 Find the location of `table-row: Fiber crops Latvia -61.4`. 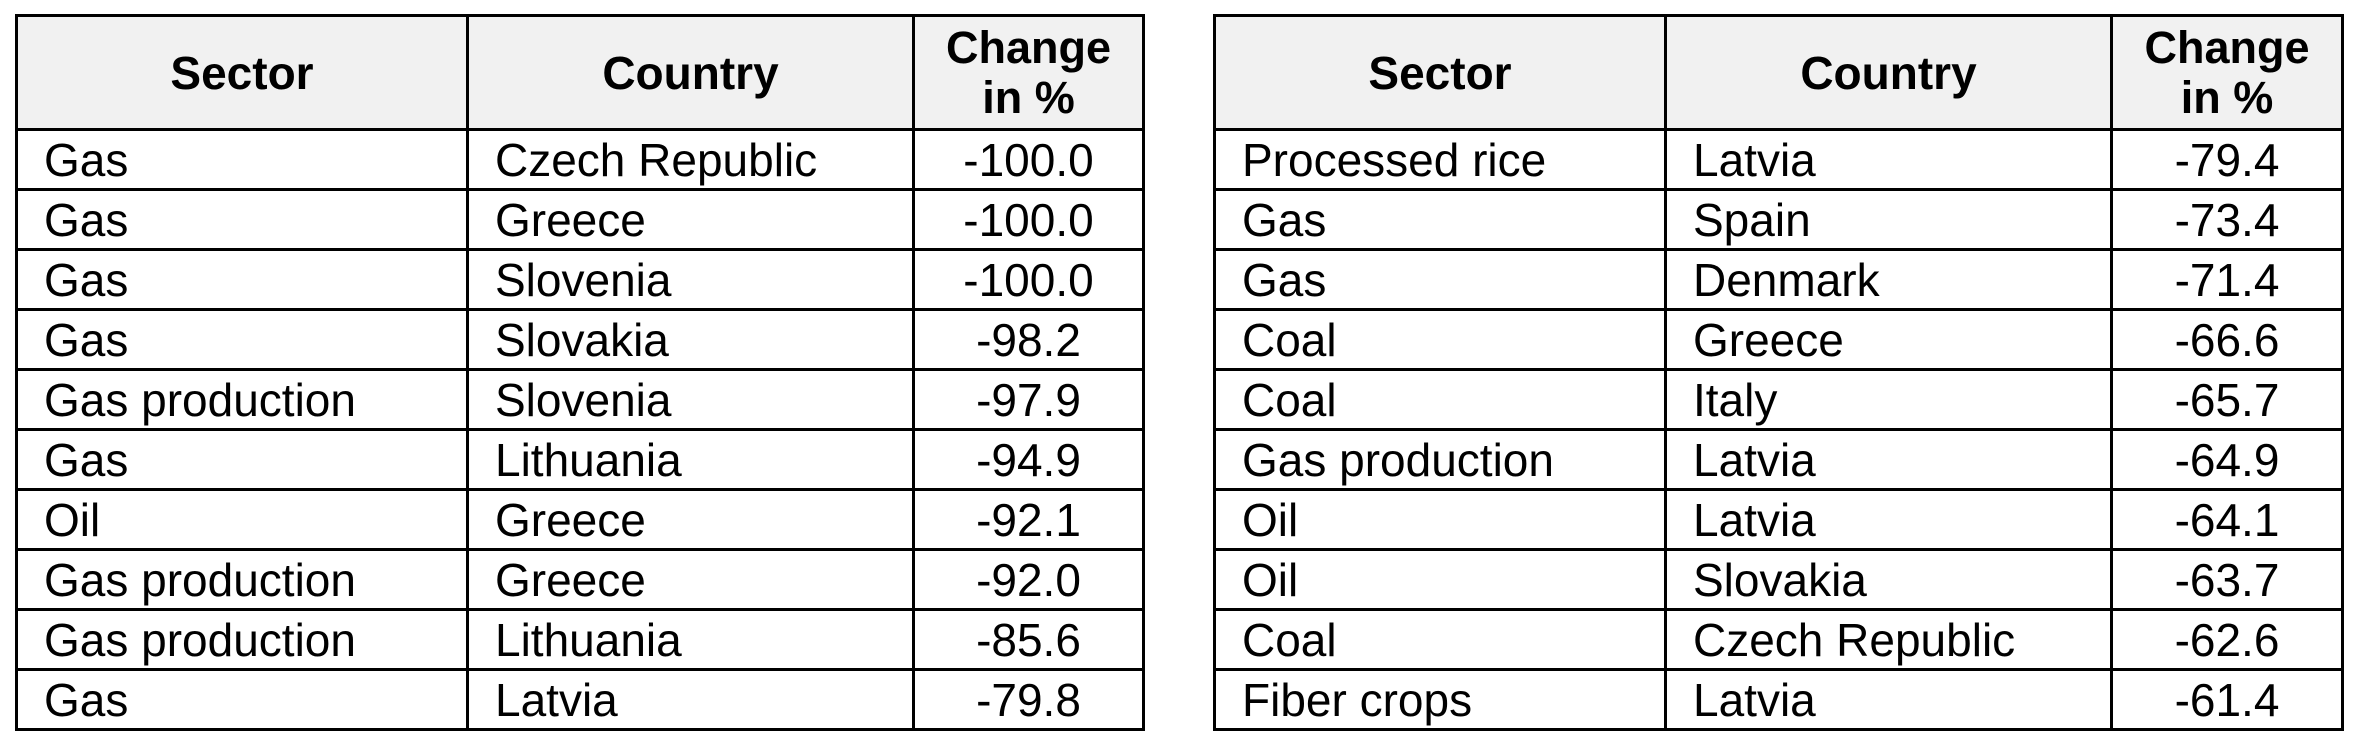

table-row: Fiber crops Latvia -61.4 is located at coordinates (1778, 699).